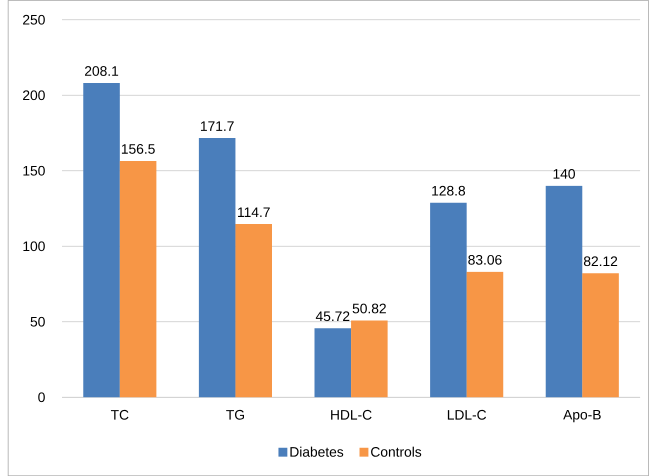  Describe the element at coordinates (101, 71) in the screenshot. I see `data-label: 208.1` at that location.